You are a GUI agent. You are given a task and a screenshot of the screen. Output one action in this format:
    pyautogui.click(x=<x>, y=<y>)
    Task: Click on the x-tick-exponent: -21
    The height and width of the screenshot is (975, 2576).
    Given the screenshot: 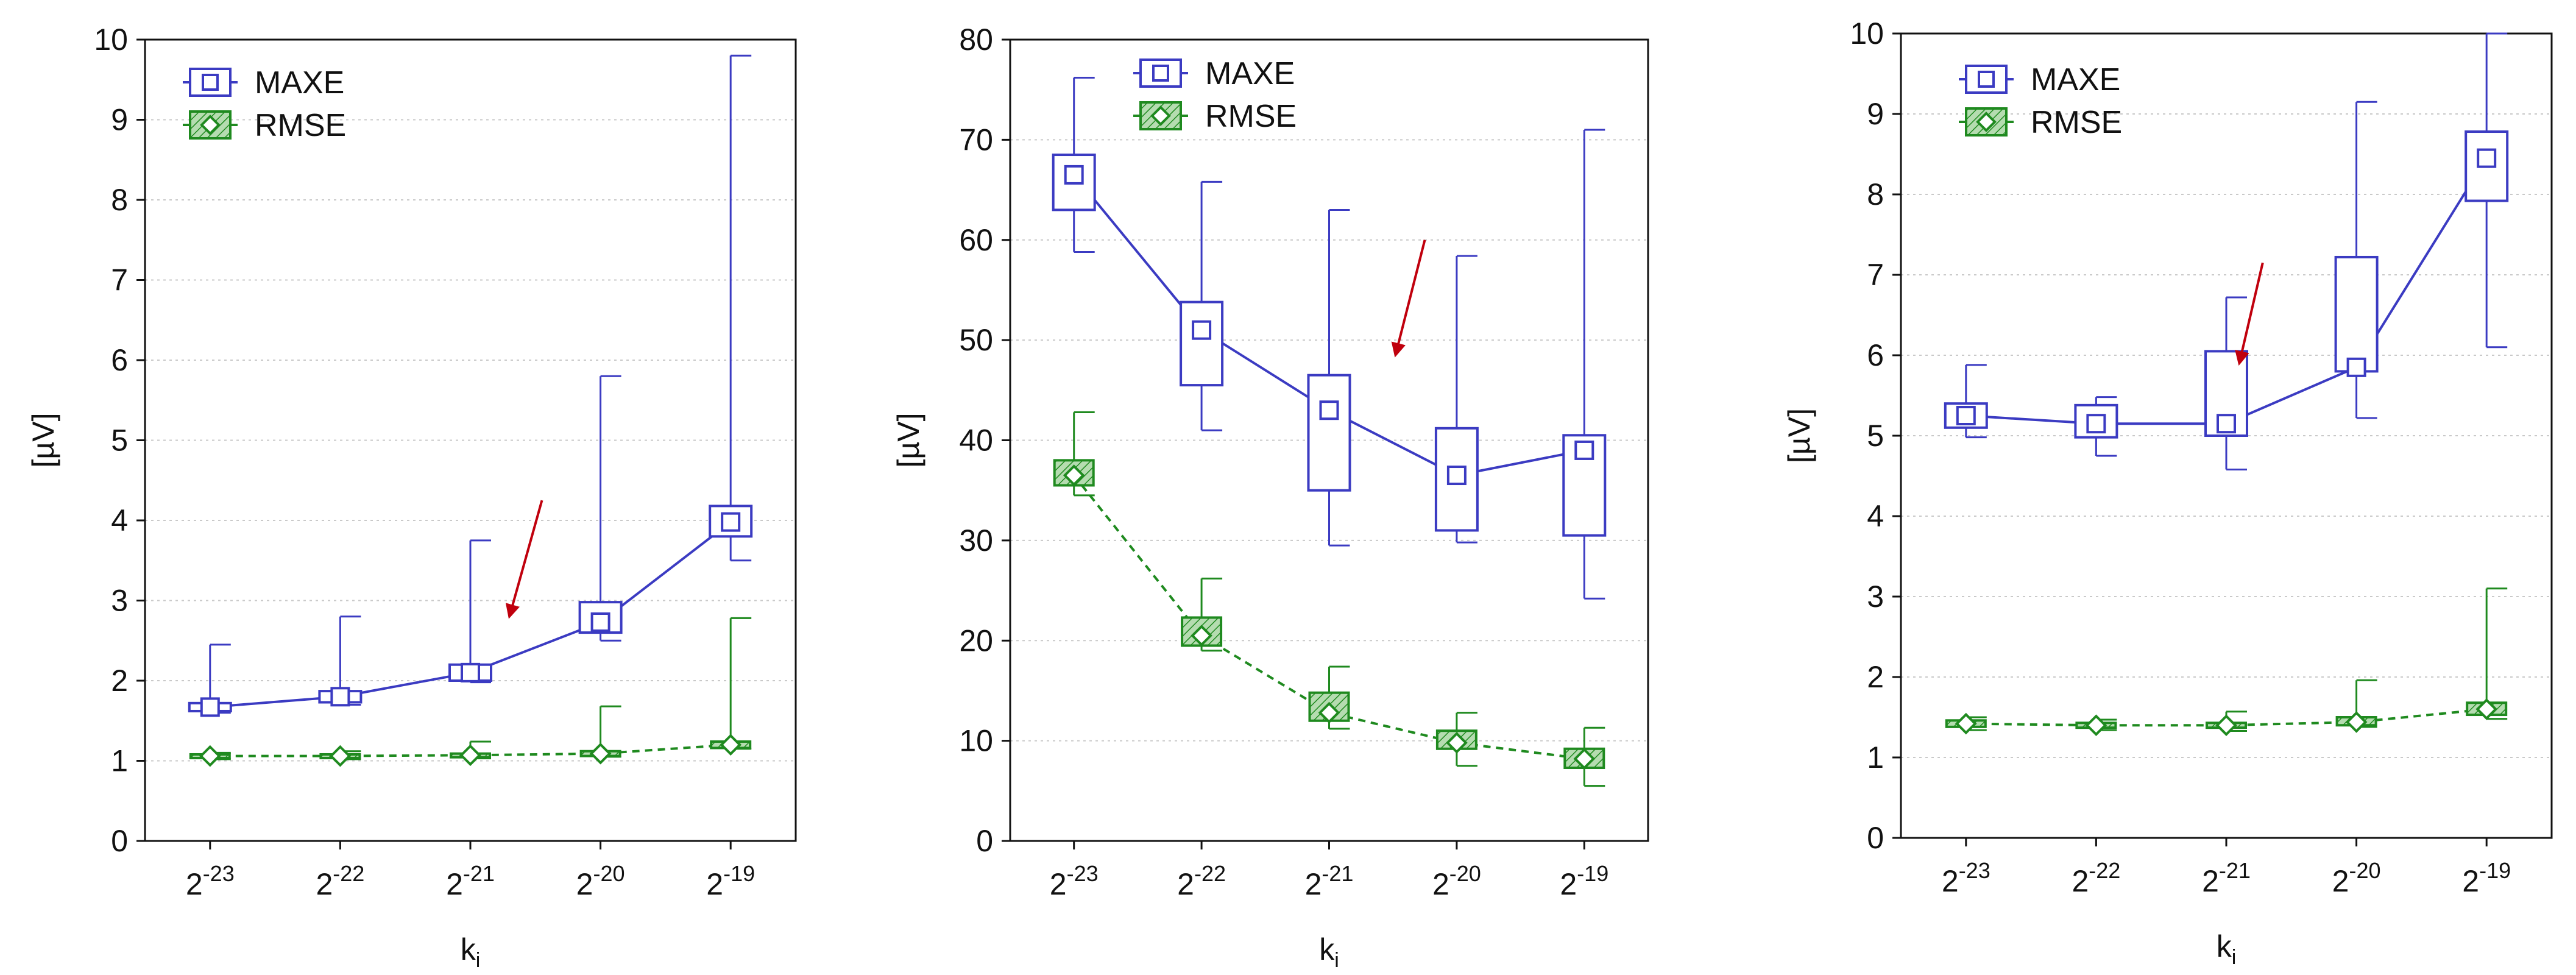 What is the action you would take?
    pyautogui.click(x=2235, y=870)
    